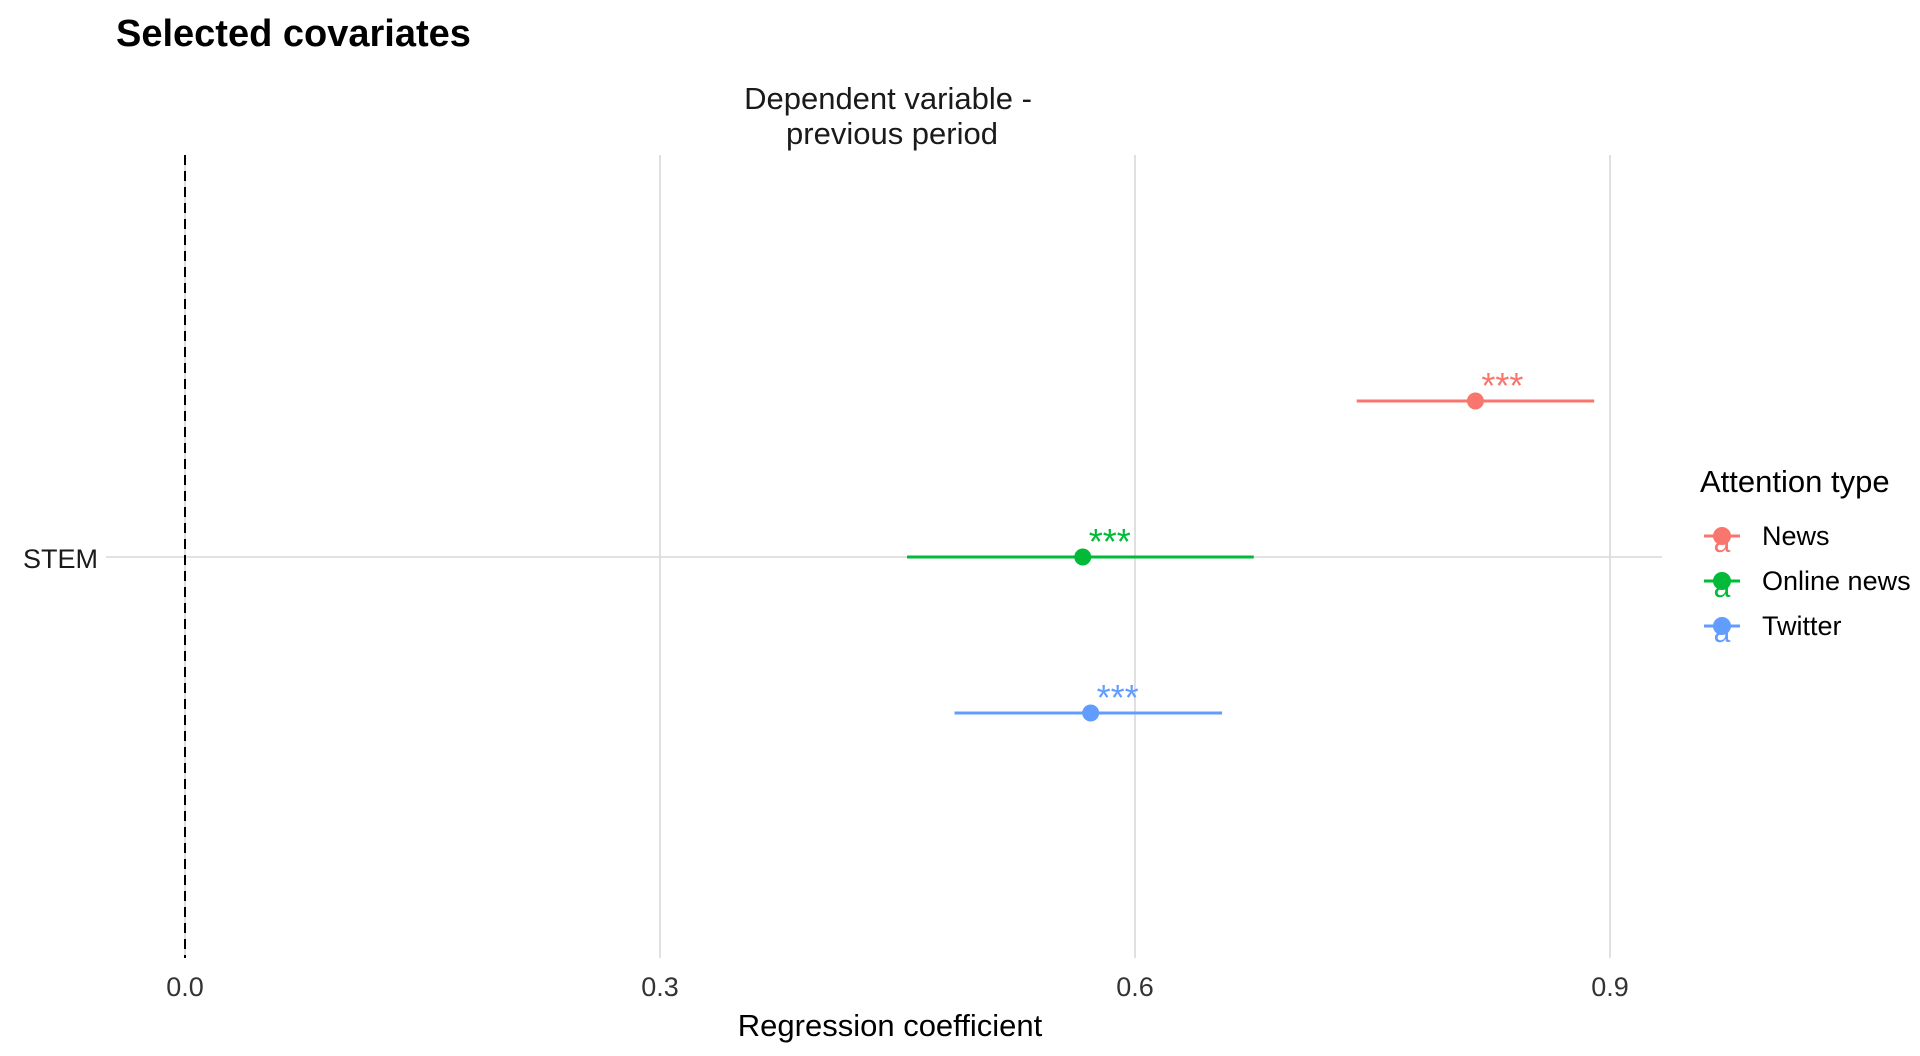  Describe the element at coordinates (1502, 385) in the screenshot. I see `significance-label-news: ***` at that location.